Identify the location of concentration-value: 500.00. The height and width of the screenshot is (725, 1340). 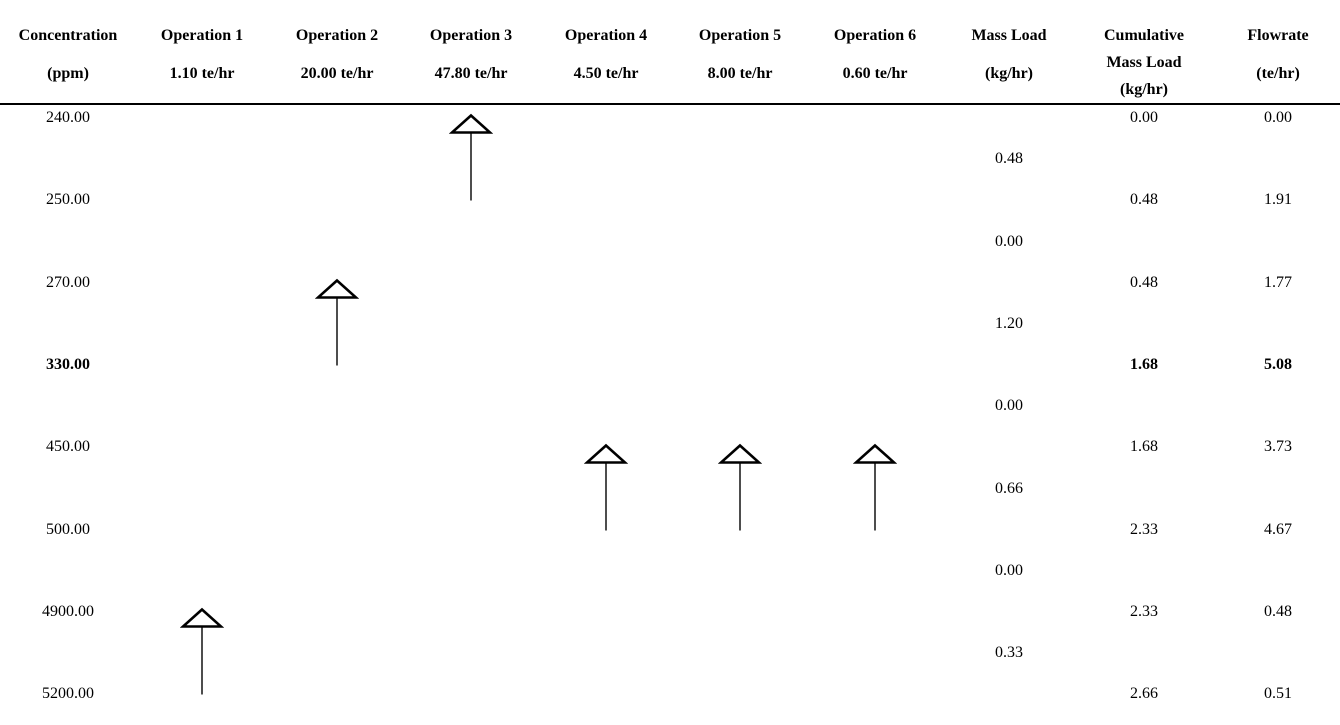
(68, 529).